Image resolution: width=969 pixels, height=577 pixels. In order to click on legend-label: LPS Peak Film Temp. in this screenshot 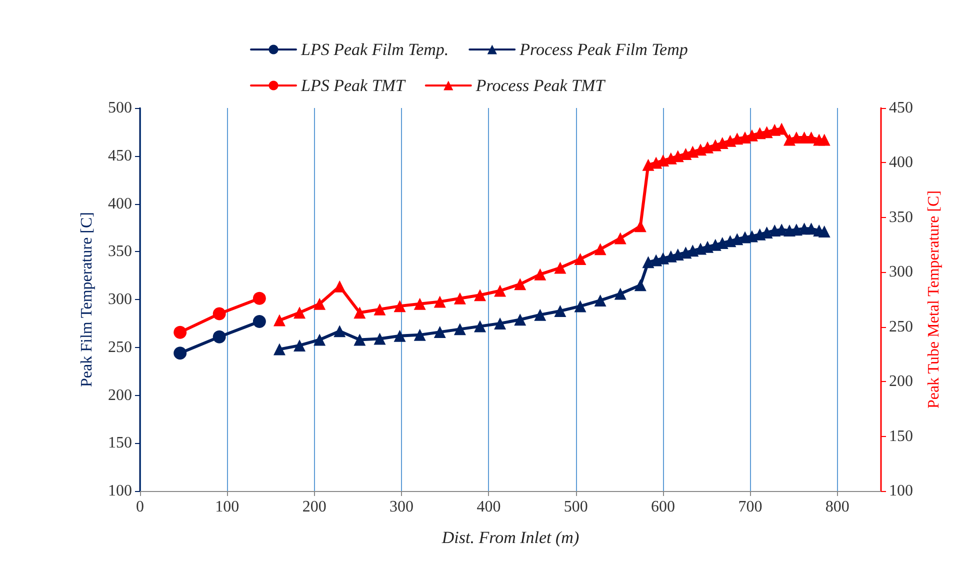, I will do `click(374, 49)`.